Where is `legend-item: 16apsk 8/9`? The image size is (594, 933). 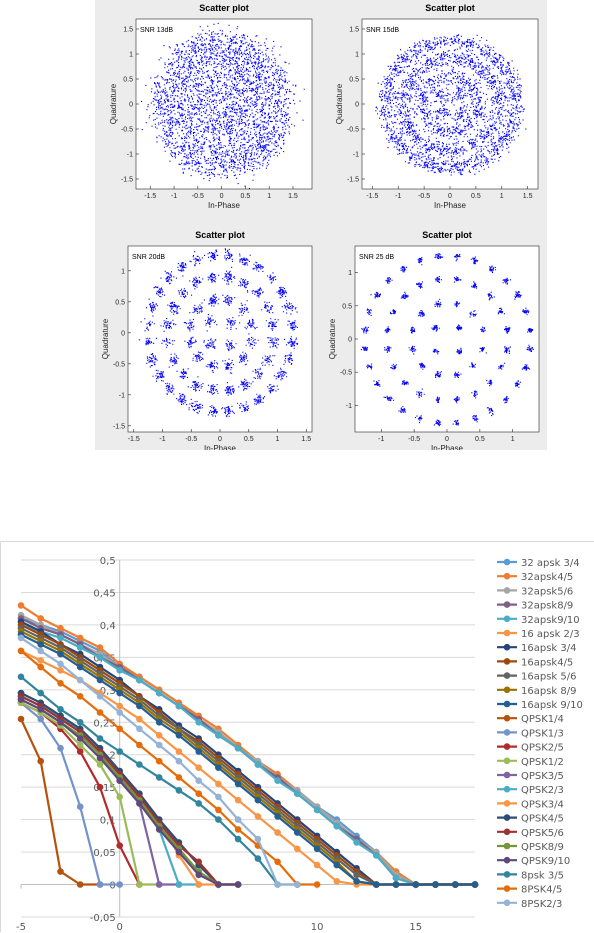 legend-item: 16apsk 8/9 is located at coordinates (536, 691).